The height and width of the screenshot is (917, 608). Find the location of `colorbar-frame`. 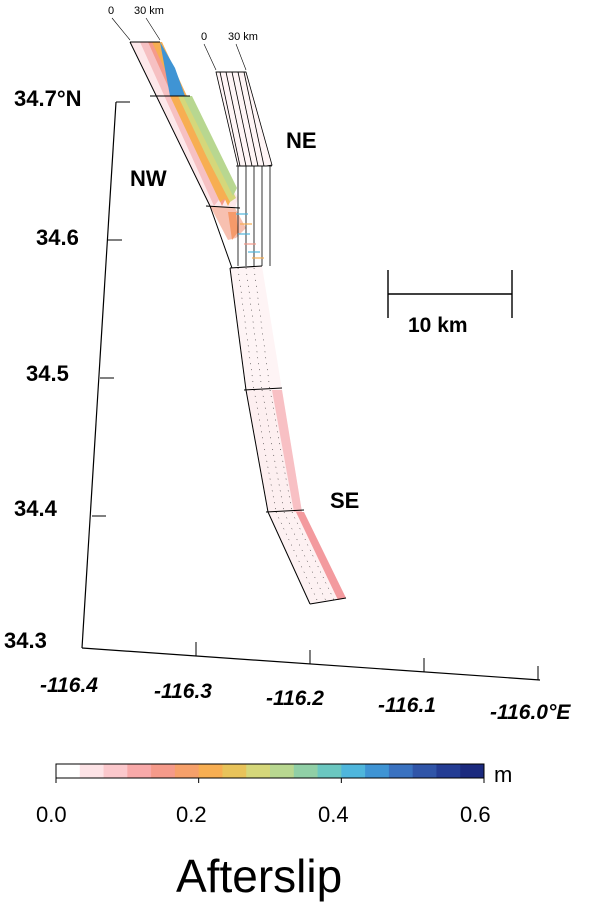

colorbar-frame is located at coordinates (270, 771).